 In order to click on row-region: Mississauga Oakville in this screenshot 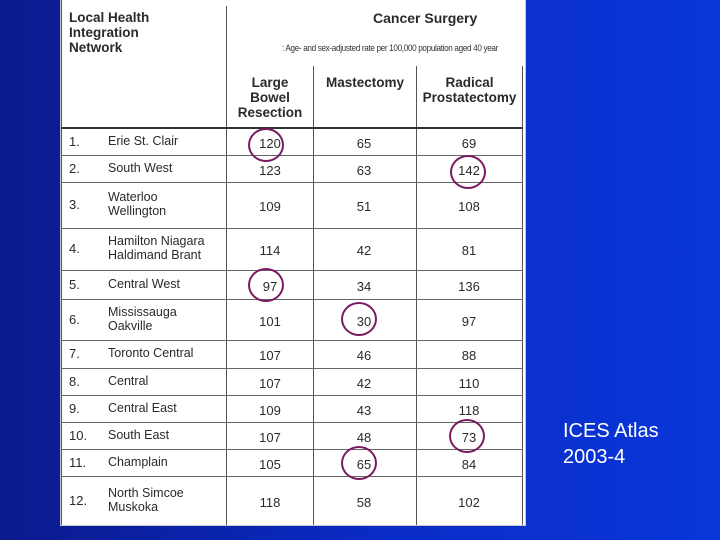, I will do `click(142, 319)`.